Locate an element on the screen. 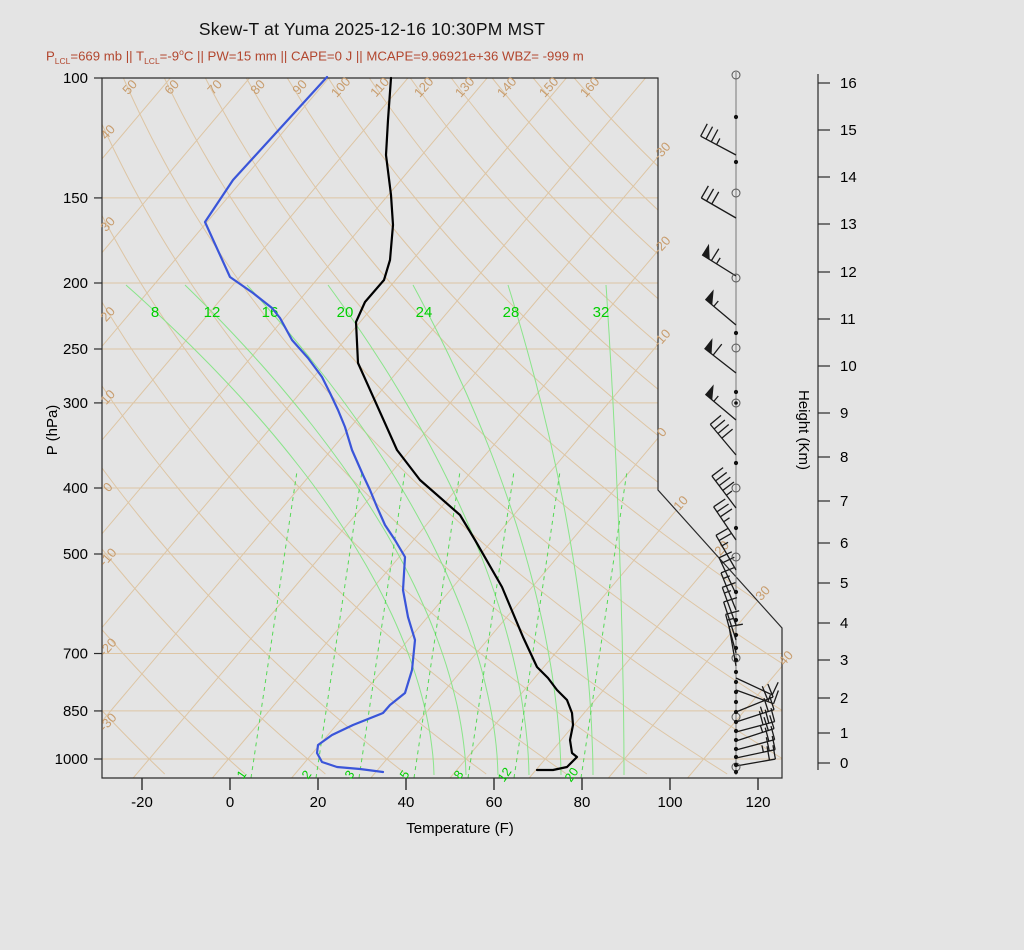 This screenshot has height=950, width=1024. height-tick-label: 4 is located at coordinates (844, 623).